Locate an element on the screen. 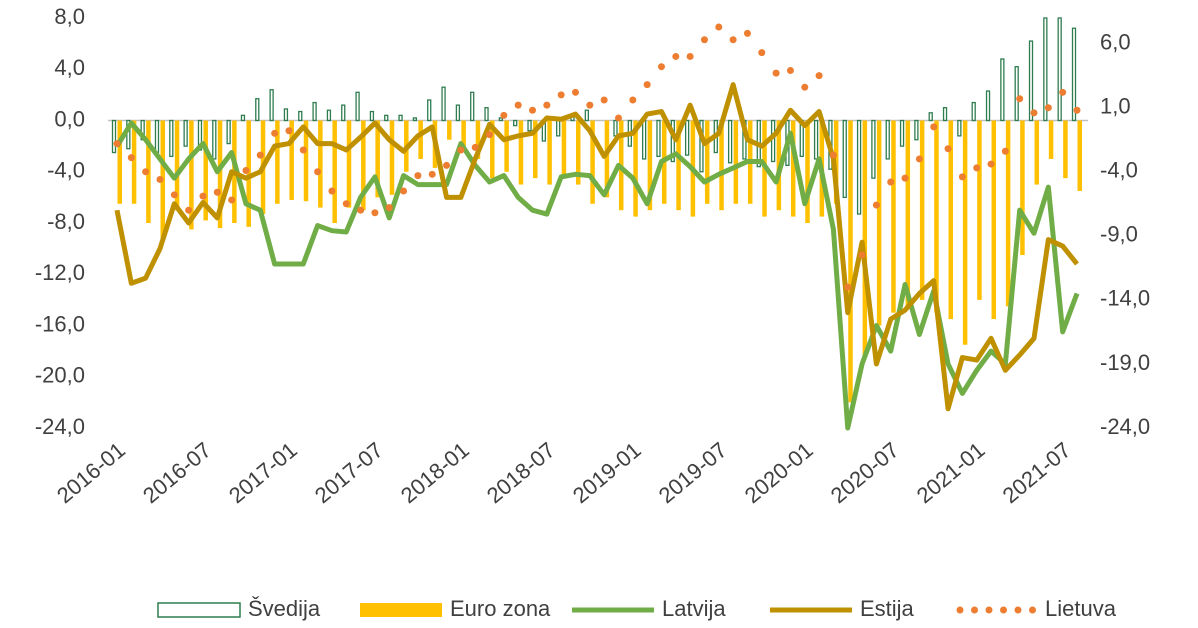 This screenshot has height=628, width=1198. y-tick-label: -8,0 is located at coordinates (66, 221).